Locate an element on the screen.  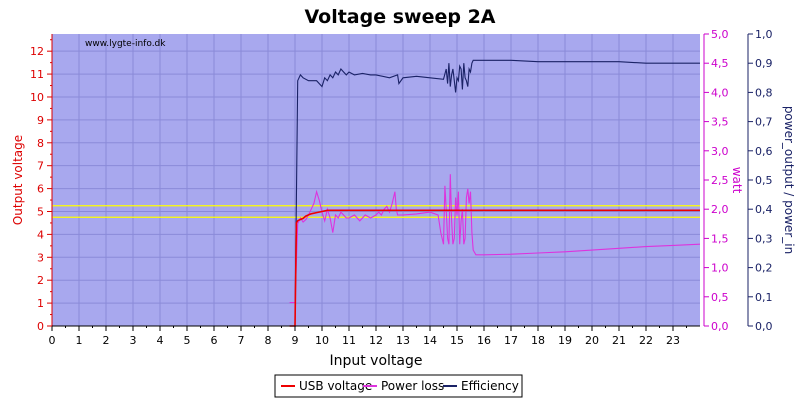
chart-title: Voltage sweep 2A is located at coordinates (399, 17).